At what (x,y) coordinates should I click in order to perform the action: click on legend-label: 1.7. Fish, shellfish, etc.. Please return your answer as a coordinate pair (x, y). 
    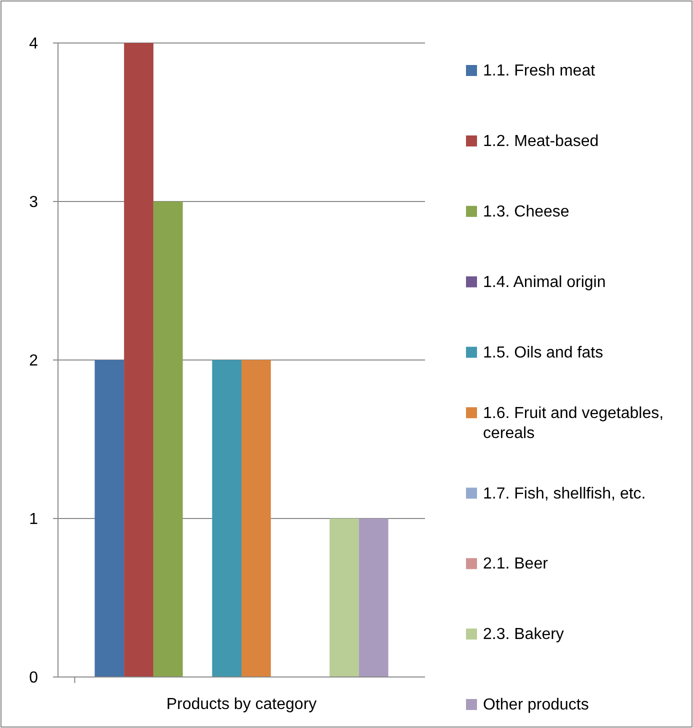
    Looking at the image, I should click on (564, 493).